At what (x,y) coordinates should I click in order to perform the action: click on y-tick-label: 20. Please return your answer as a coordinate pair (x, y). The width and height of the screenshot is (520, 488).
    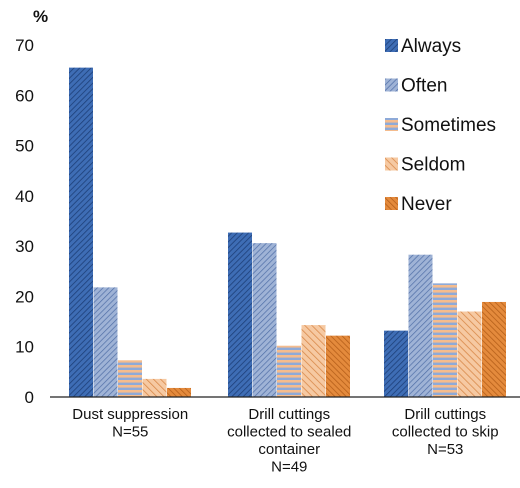
    Looking at the image, I should click on (24, 296).